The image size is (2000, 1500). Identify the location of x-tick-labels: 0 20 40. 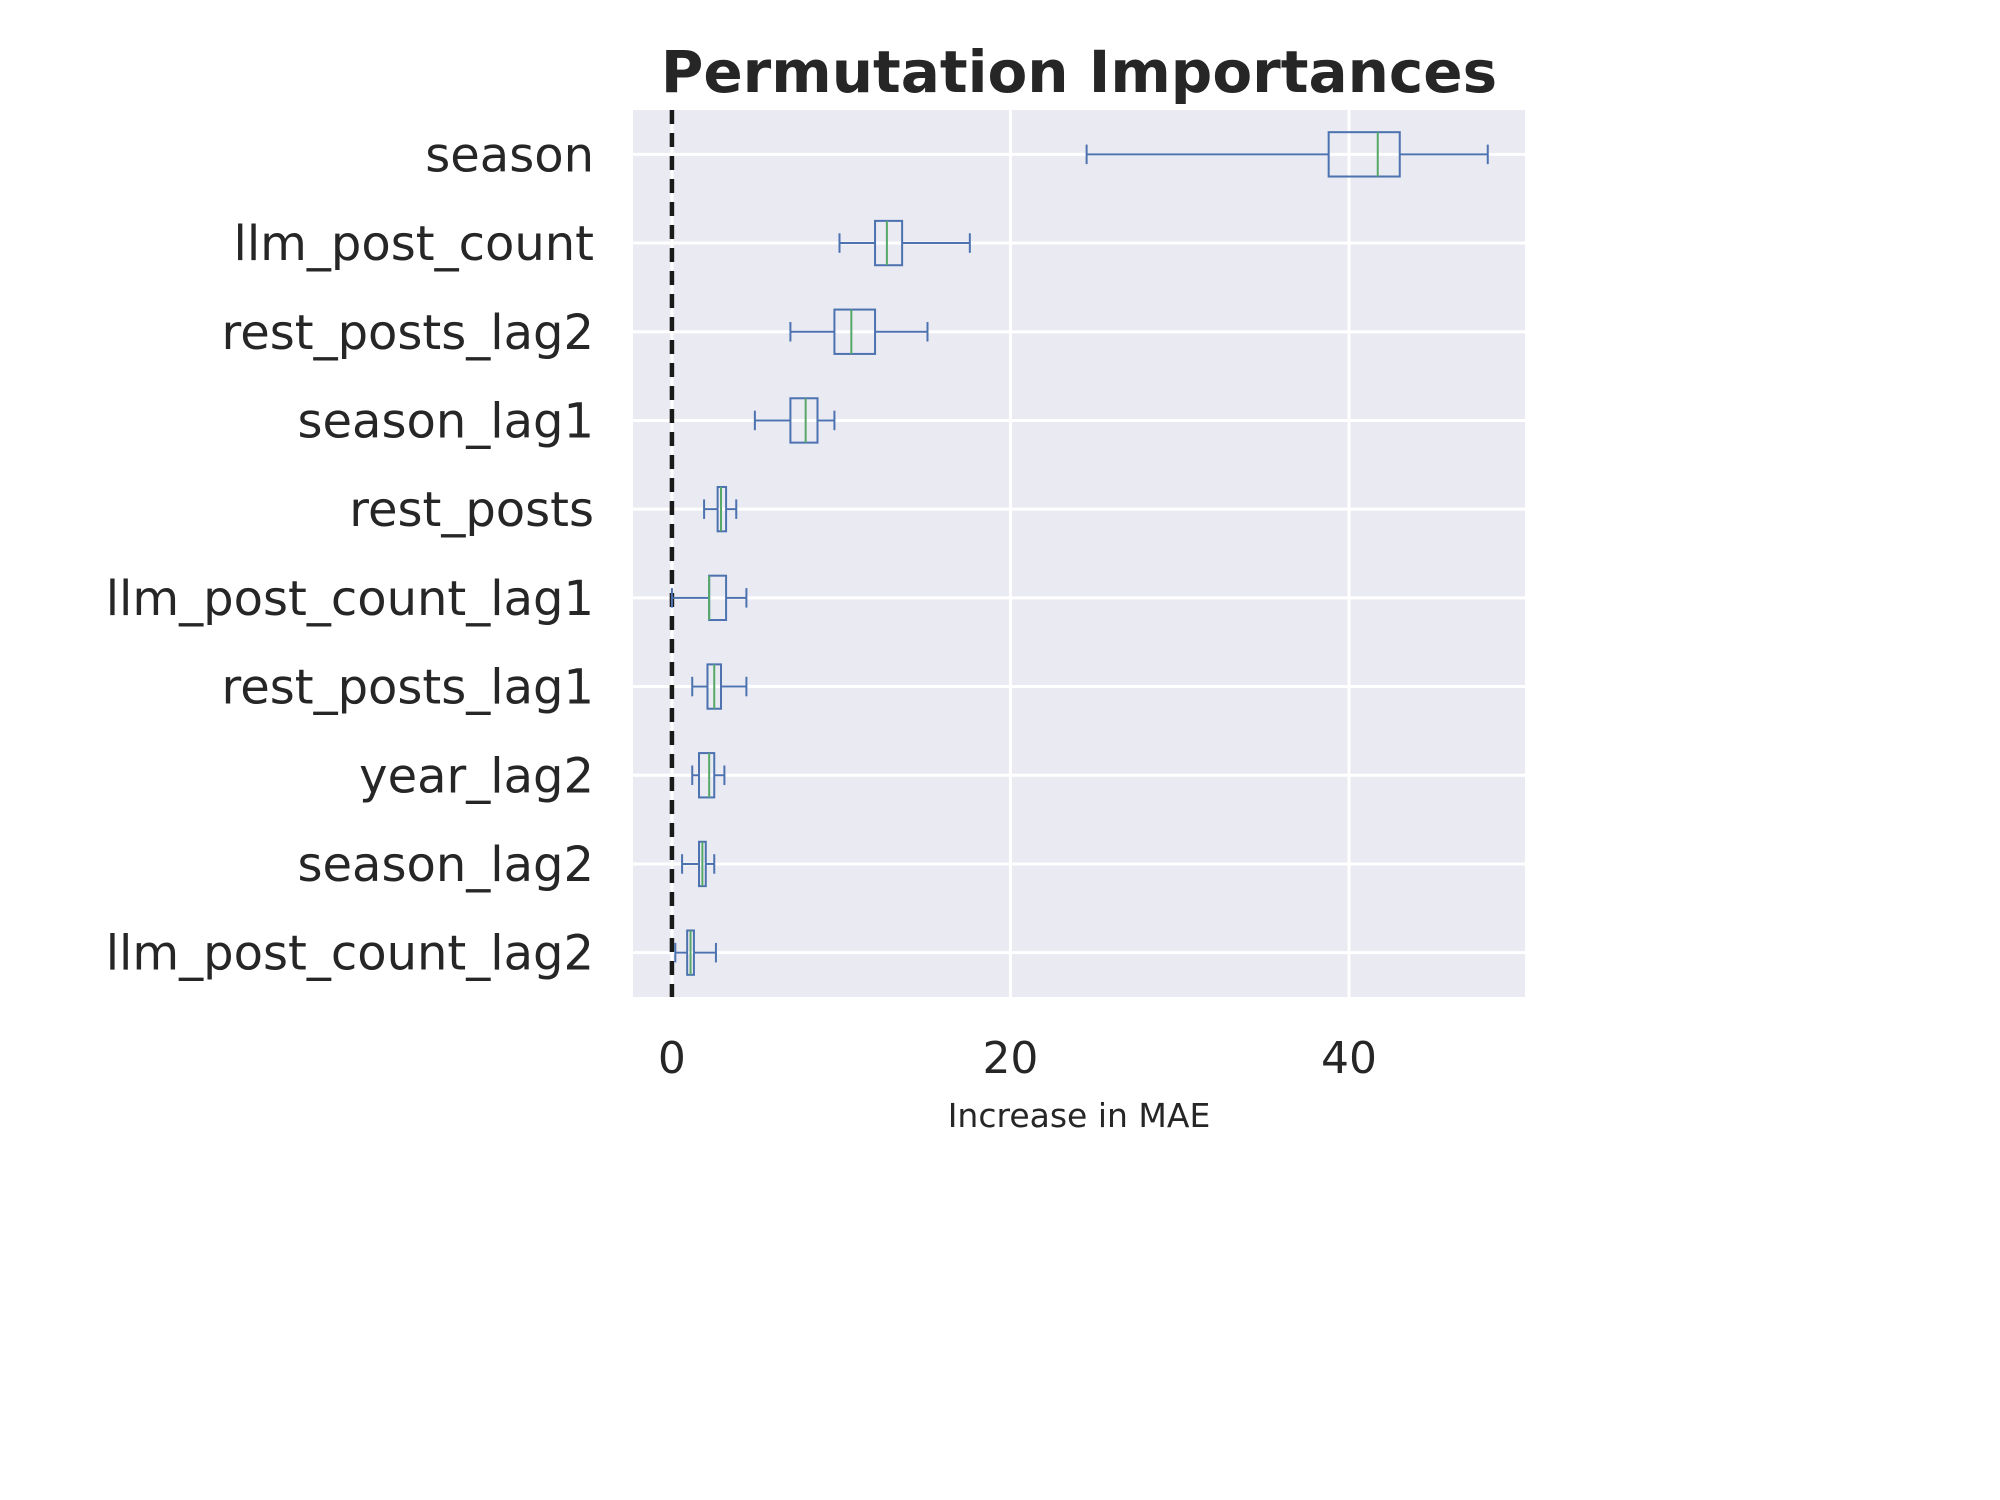
(1017, 1058).